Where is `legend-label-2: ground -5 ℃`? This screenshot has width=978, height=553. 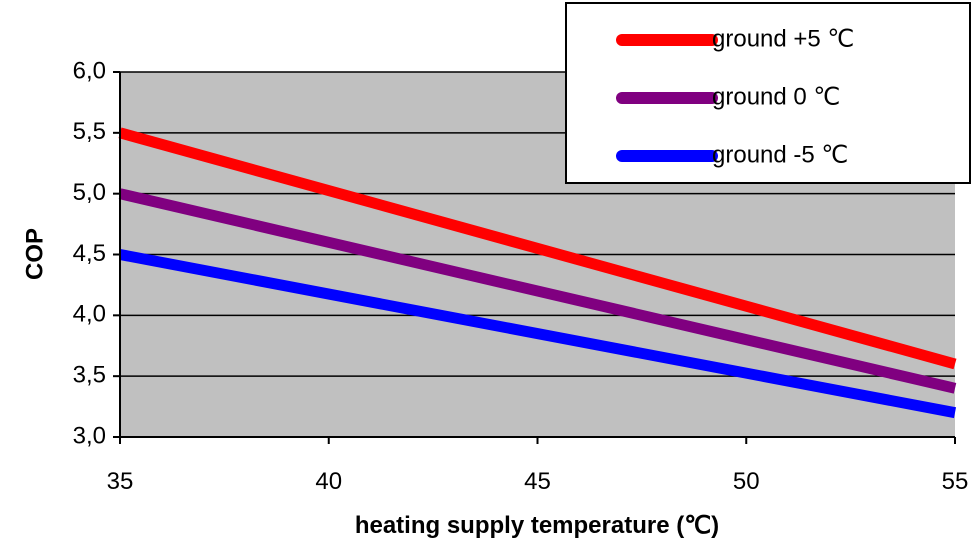
legend-label-2: ground -5 ℃ is located at coordinates (780, 154).